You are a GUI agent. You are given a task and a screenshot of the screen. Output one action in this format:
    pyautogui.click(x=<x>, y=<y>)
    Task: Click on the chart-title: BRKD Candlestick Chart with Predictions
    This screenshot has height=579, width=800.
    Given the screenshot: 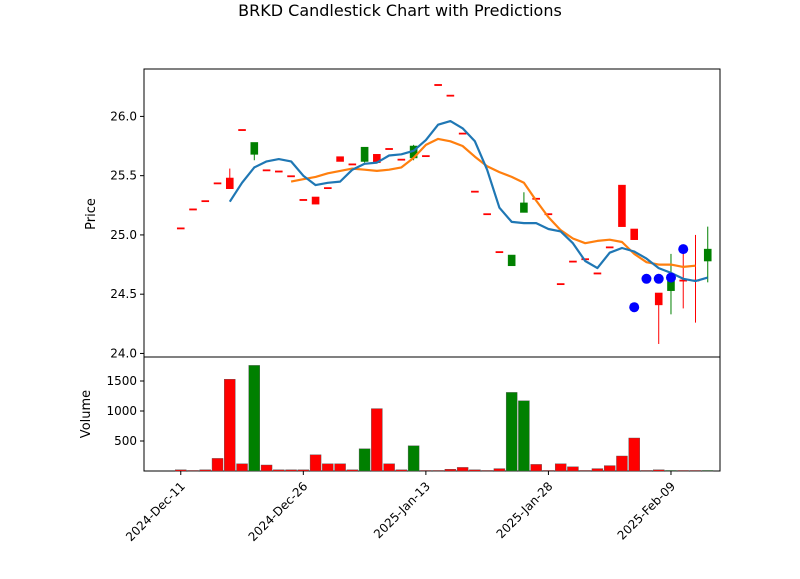 What is the action you would take?
    pyautogui.click(x=400, y=10)
    